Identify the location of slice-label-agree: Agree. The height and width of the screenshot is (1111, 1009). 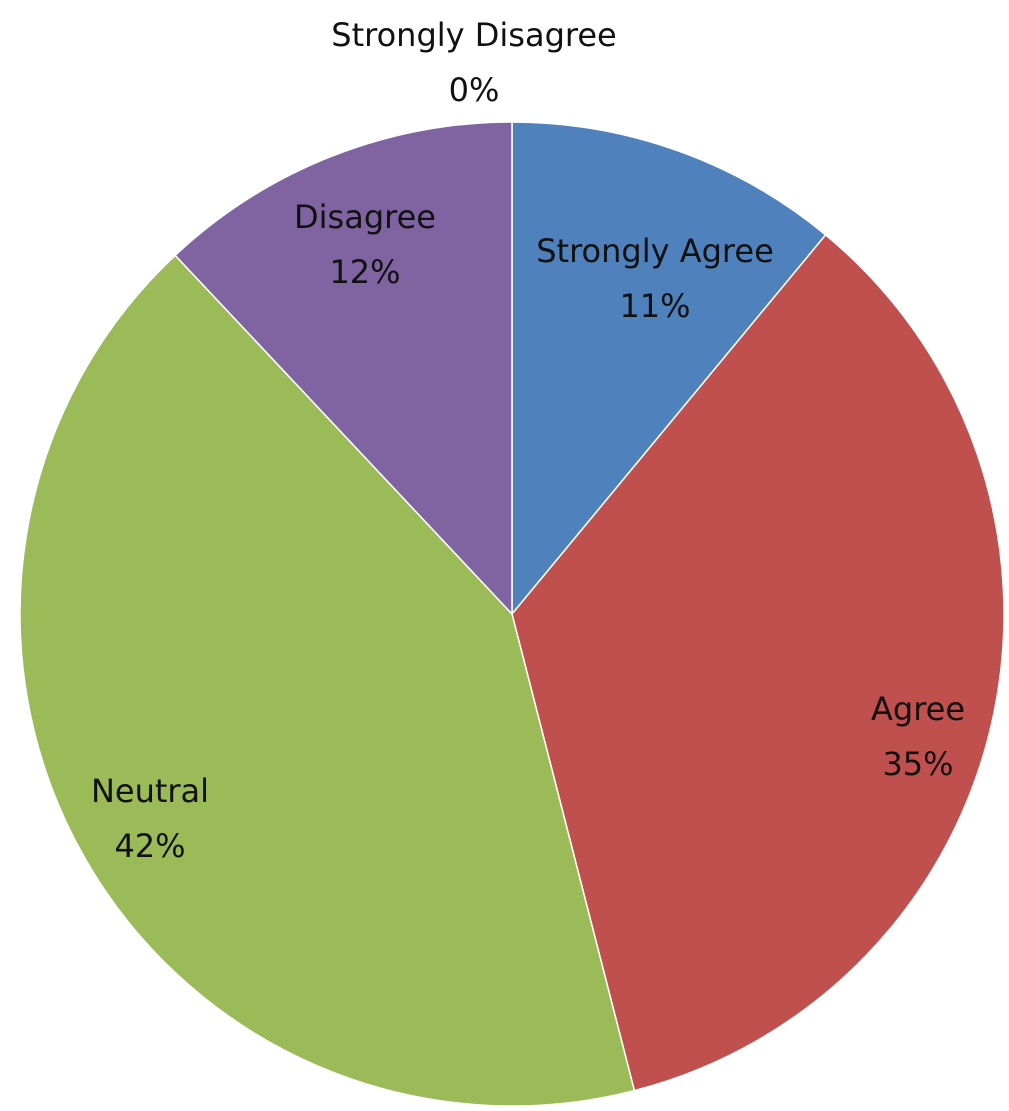
(918, 709).